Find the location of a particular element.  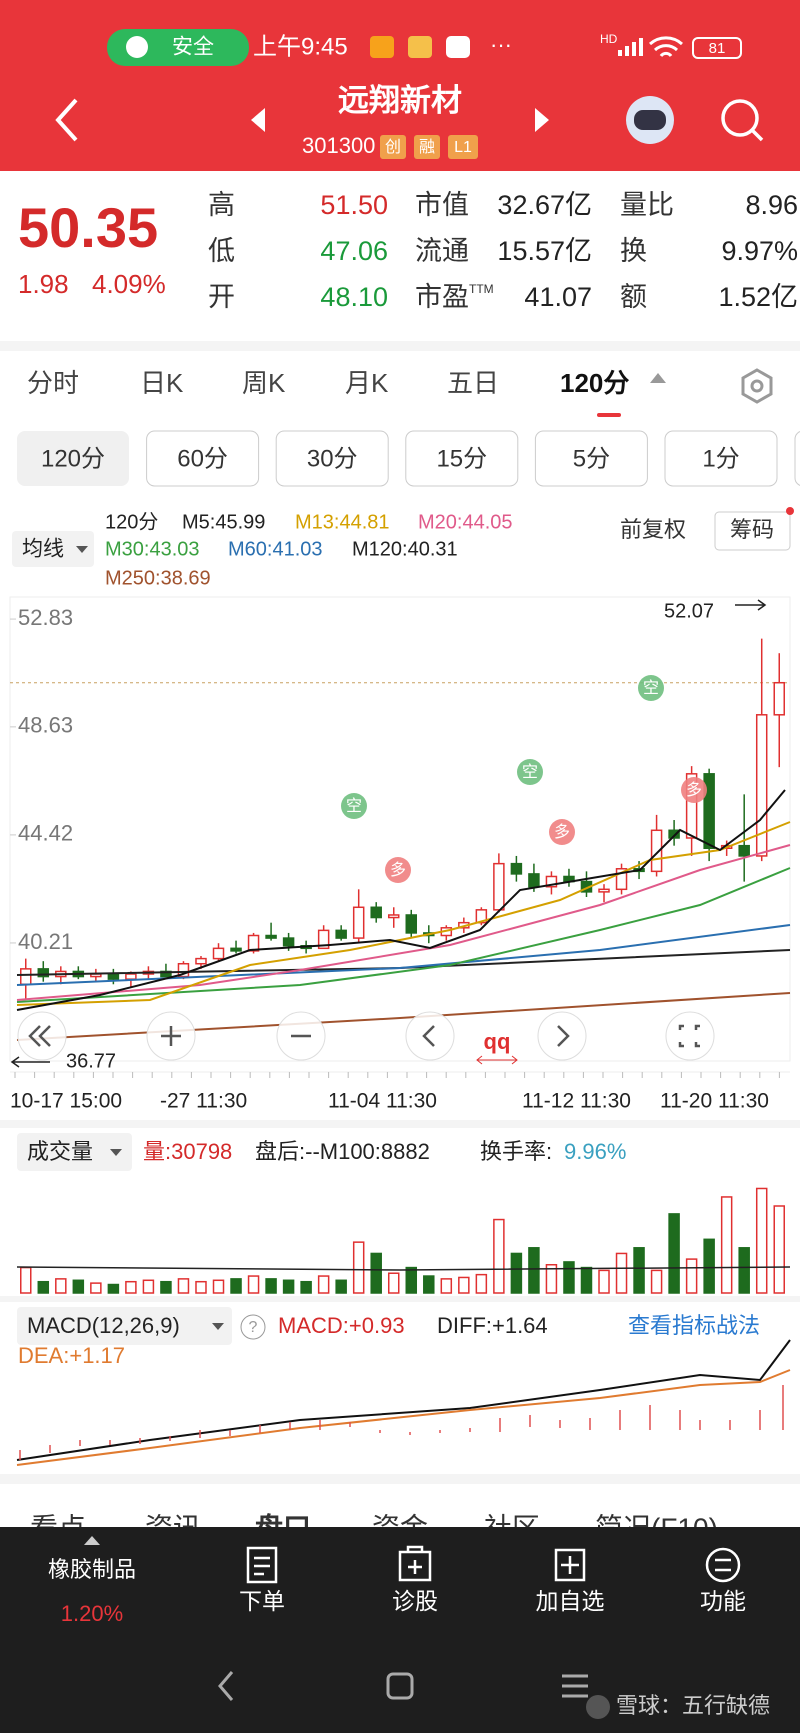

sys-back is located at coordinates (226, 1686).